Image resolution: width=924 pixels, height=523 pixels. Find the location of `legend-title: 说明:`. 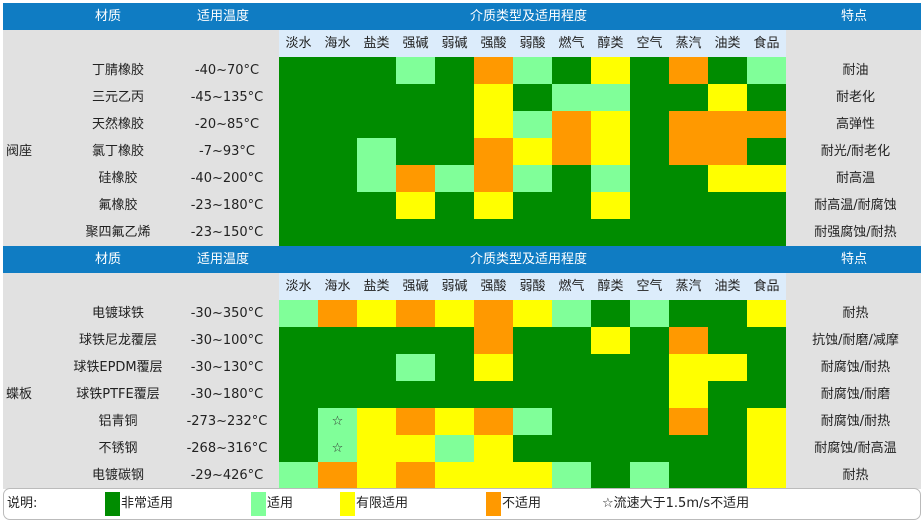

legend-title: 说明: is located at coordinates (22, 503).